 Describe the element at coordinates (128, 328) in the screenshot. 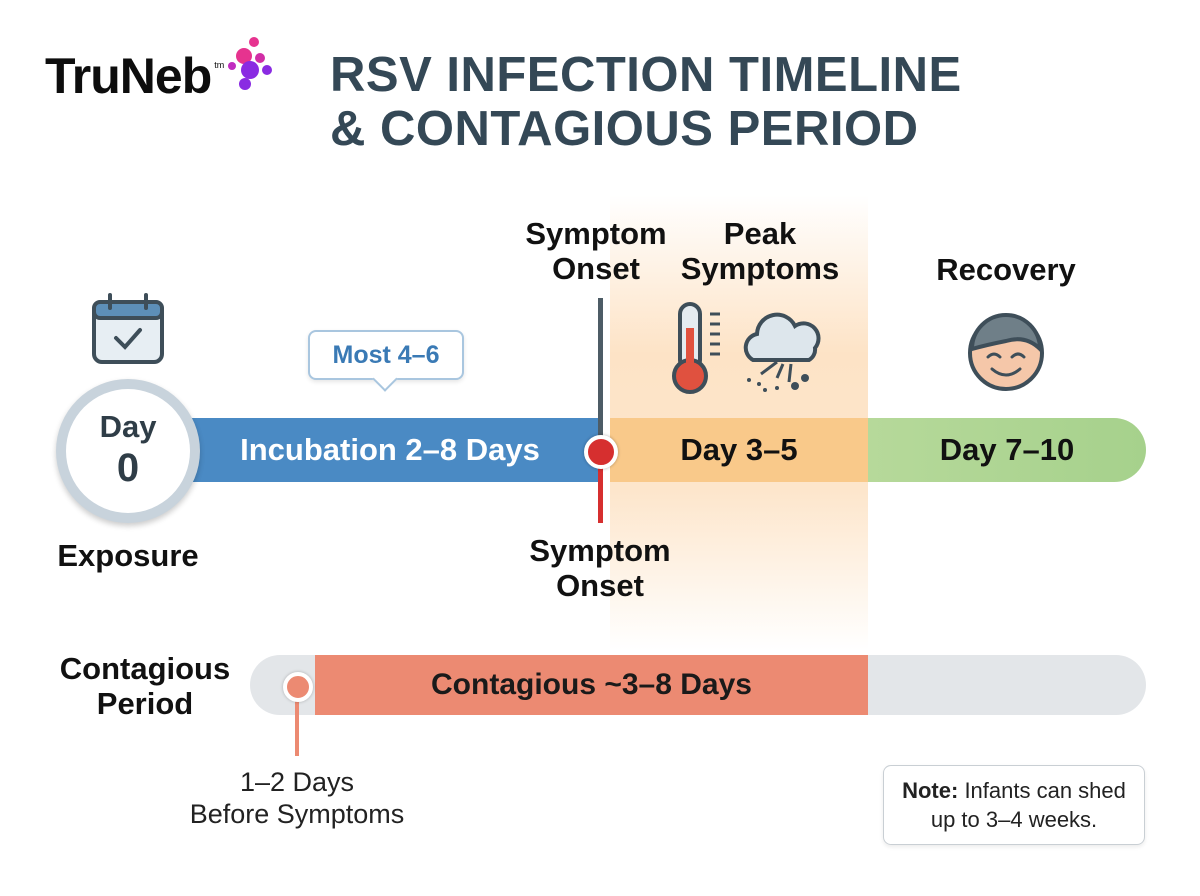

I see `calendar-check-icon` at that location.